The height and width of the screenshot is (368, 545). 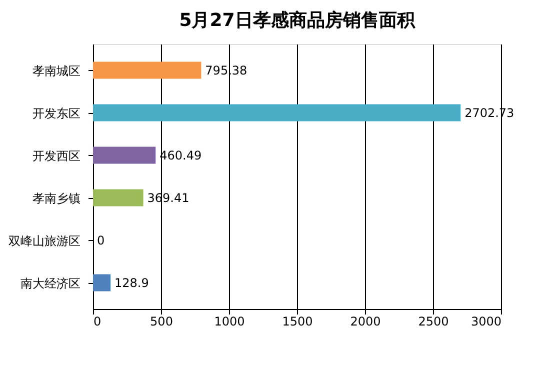 I want to click on y-tick-label: 双峰山旅游区, so click(x=44, y=241).